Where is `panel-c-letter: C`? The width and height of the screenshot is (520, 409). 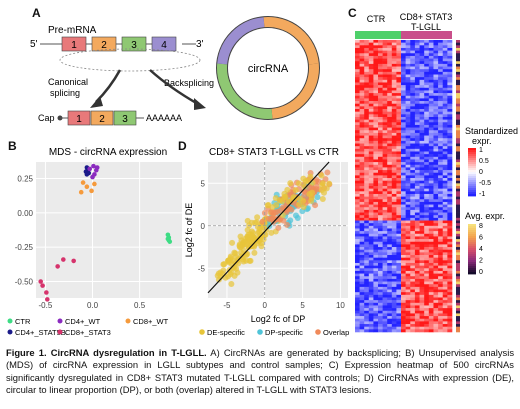 panel-c-letter: C is located at coordinates (352, 13).